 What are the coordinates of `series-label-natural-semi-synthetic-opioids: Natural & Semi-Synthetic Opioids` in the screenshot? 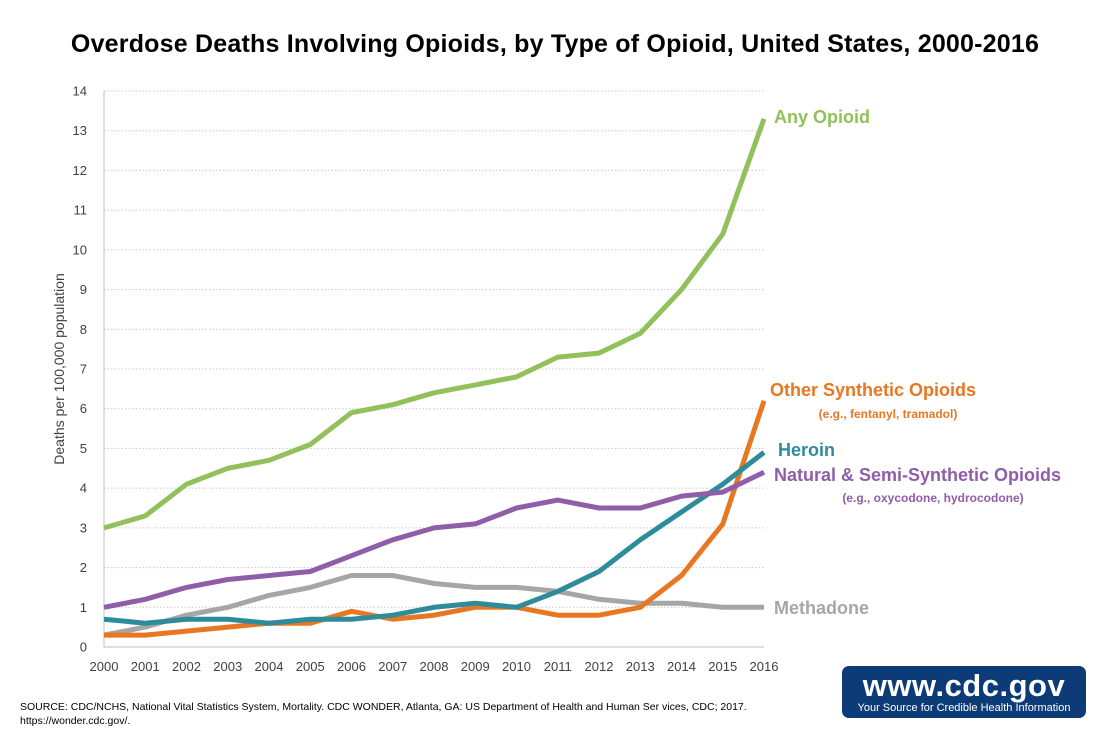 It's located at (917, 475).